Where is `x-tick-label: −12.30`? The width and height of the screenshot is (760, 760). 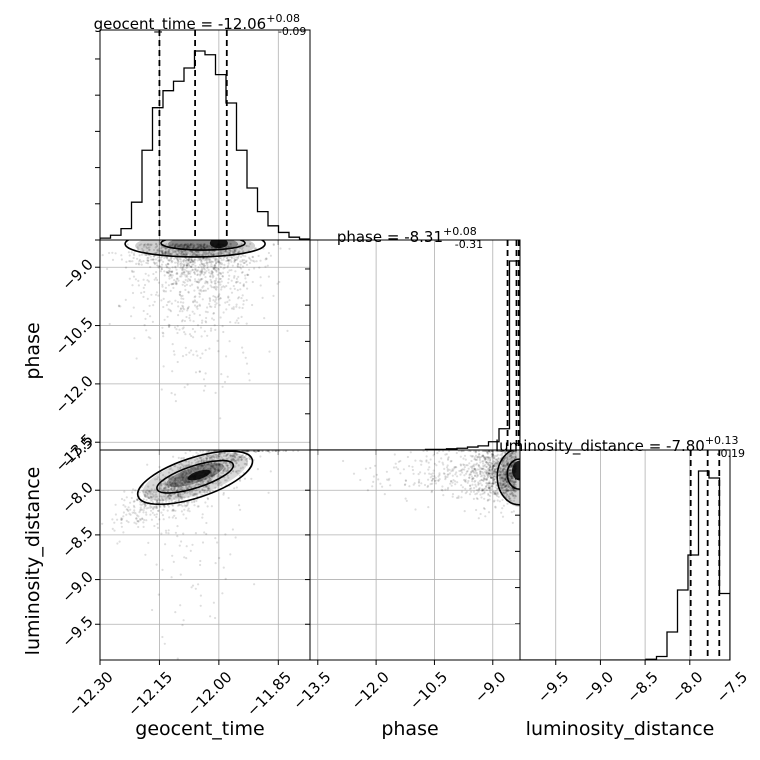
x-tick-label: −12.30 is located at coordinates (91, 694).